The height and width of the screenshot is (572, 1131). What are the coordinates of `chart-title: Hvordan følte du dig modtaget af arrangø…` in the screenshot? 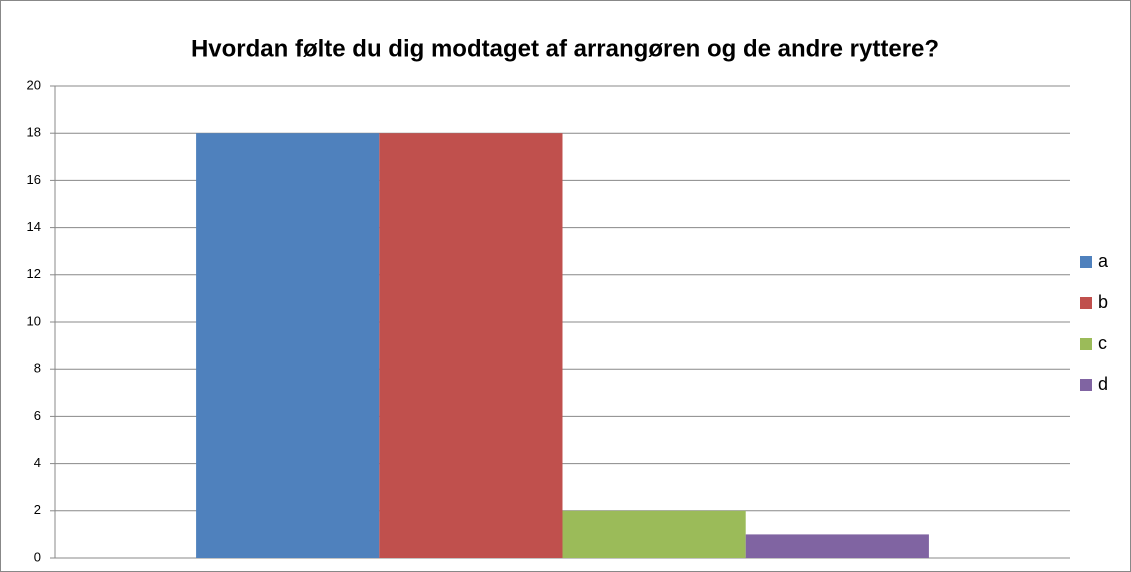 It's located at (565, 48).